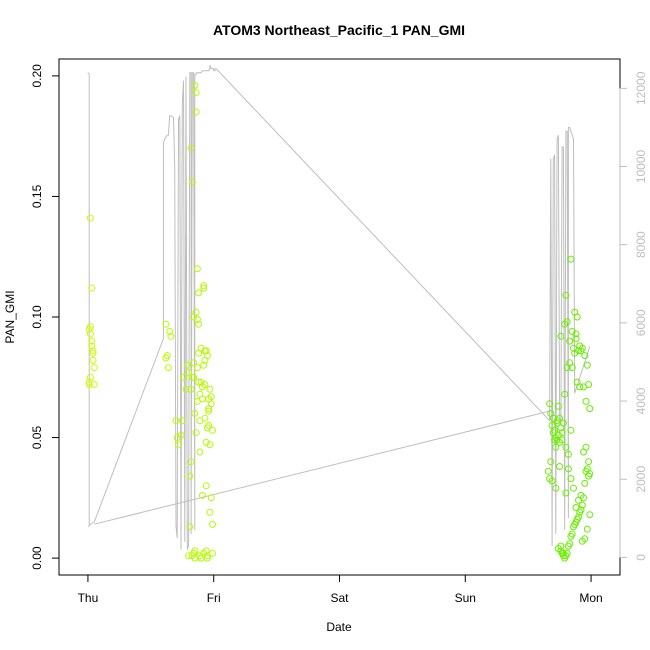 This screenshot has height=650, width=650. I want to click on y-tick-label: 0.05, so click(37, 438).